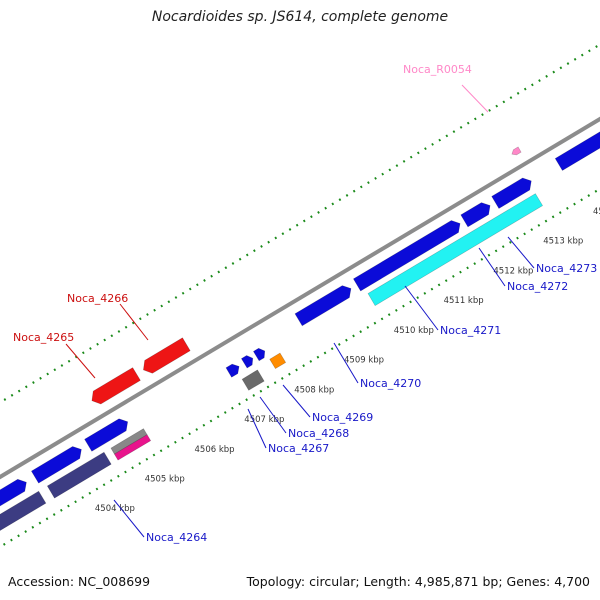 The image size is (600, 600). I want to click on gene-label-noca-4271: Noca_4271, so click(470, 330).